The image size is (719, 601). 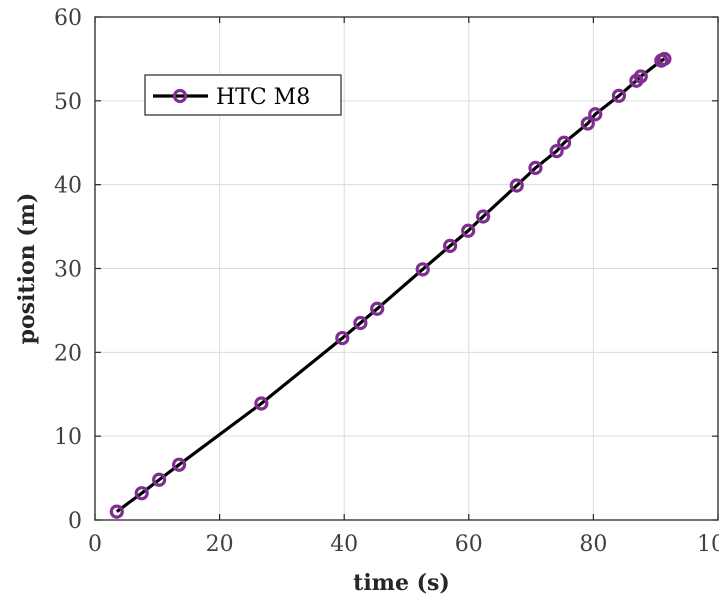 I want to click on y-tick-label: 40, so click(x=68, y=186).